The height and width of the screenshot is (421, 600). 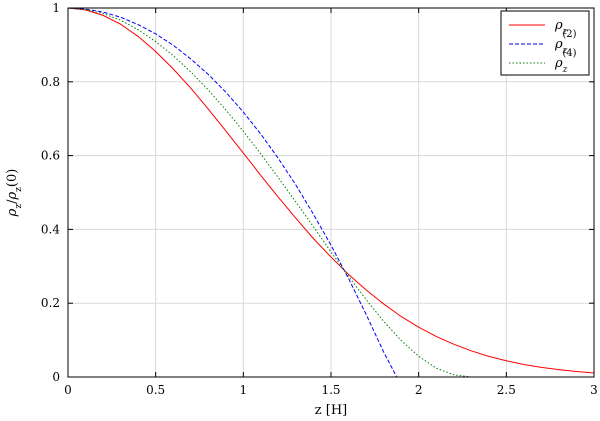 I want to click on legend-box, so click(x=545, y=43).